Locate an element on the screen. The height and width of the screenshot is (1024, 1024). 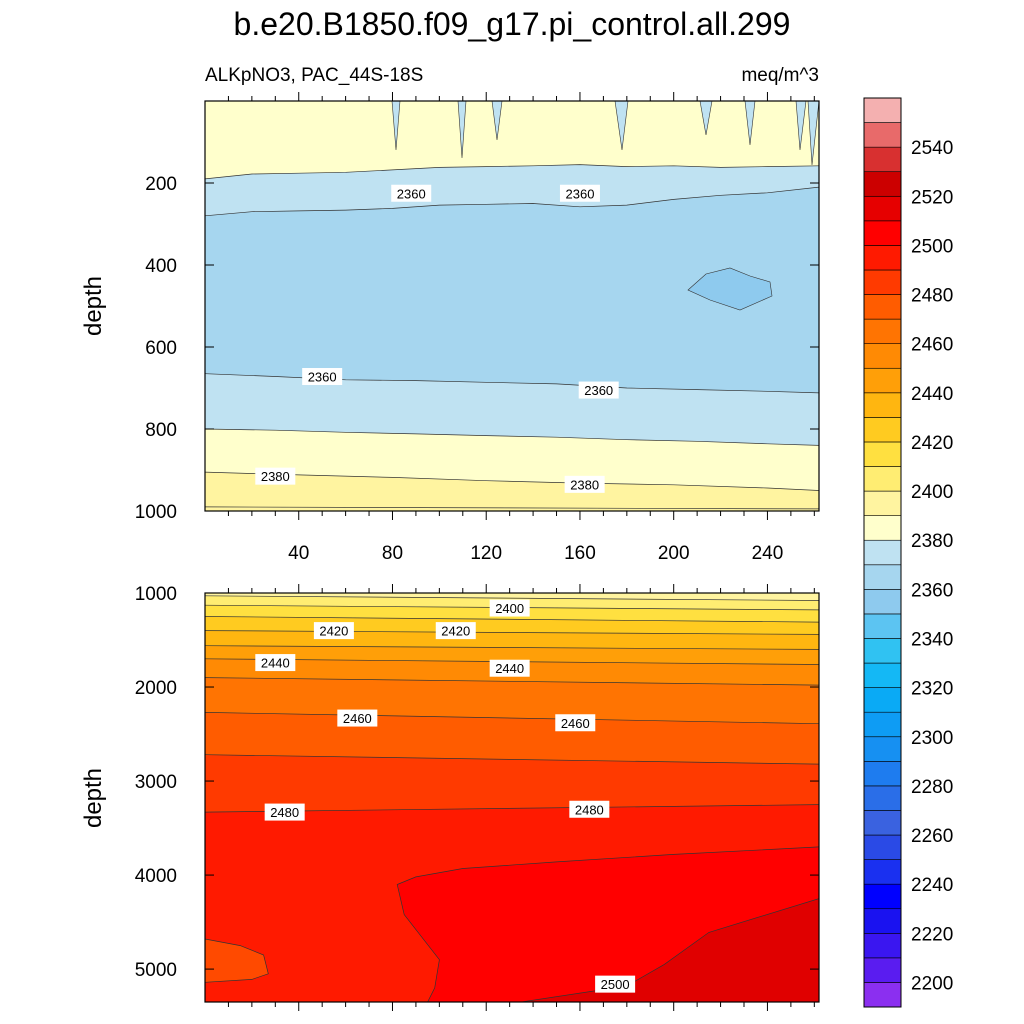
lower-band-2490-west is located at coordinates (237, 961).